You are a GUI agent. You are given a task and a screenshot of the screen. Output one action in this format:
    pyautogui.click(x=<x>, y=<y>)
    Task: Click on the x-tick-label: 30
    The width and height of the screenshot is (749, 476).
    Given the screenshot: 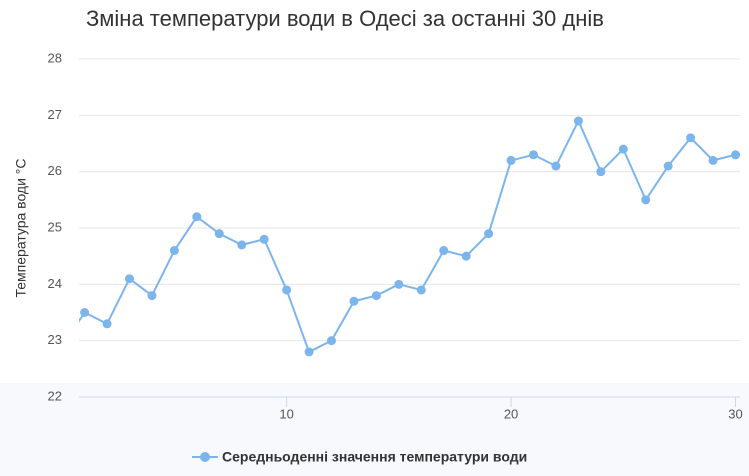 What is the action you would take?
    pyautogui.click(x=735, y=413)
    